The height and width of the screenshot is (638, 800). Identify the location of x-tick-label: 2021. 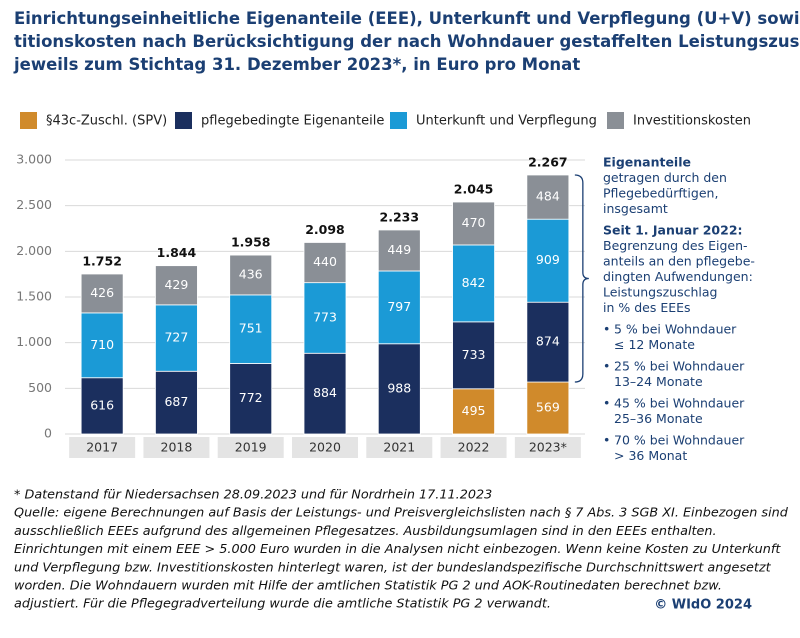
(399, 447).